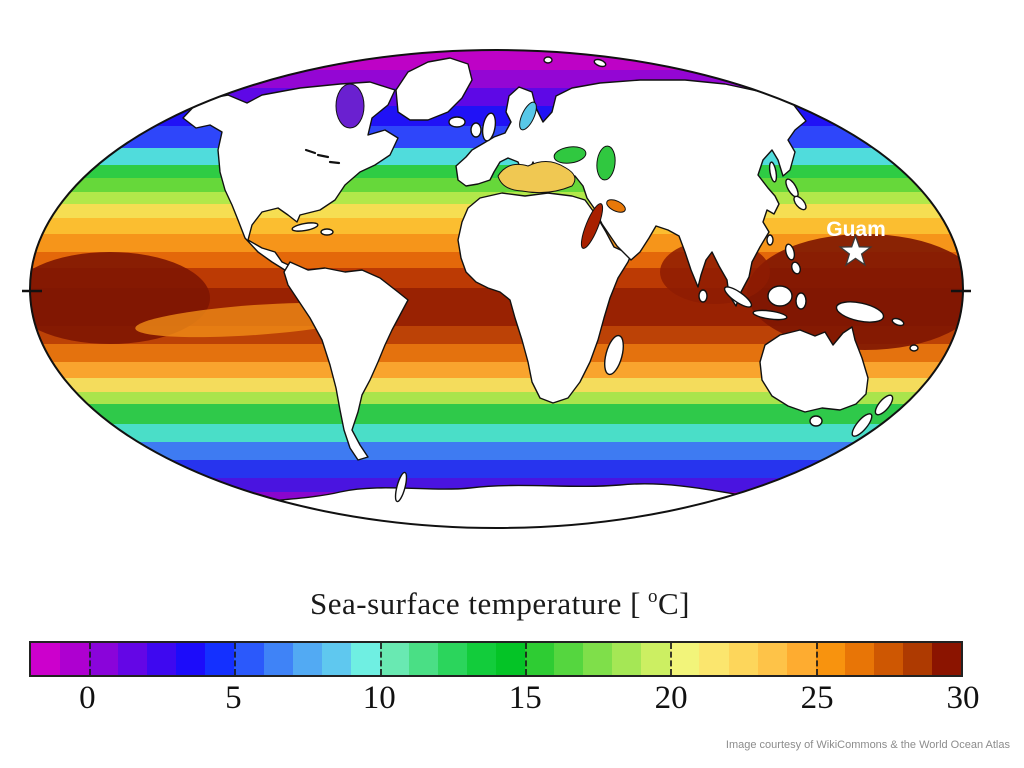  Describe the element at coordinates (327, 232) in the screenshot. I see `hispaniola` at that location.